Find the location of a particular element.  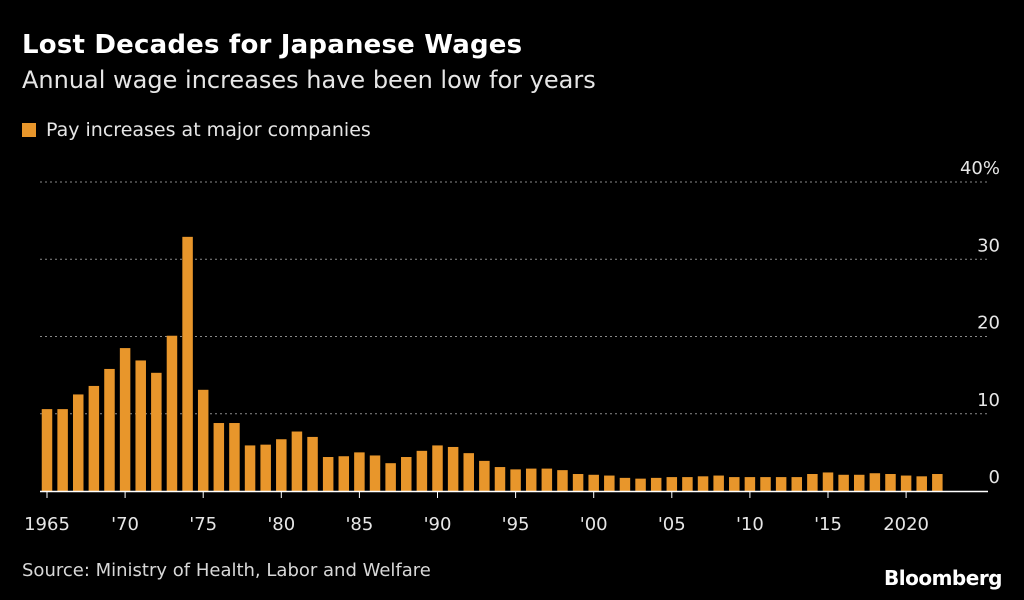

x-tick-label: '05 is located at coordinates (672, 524).